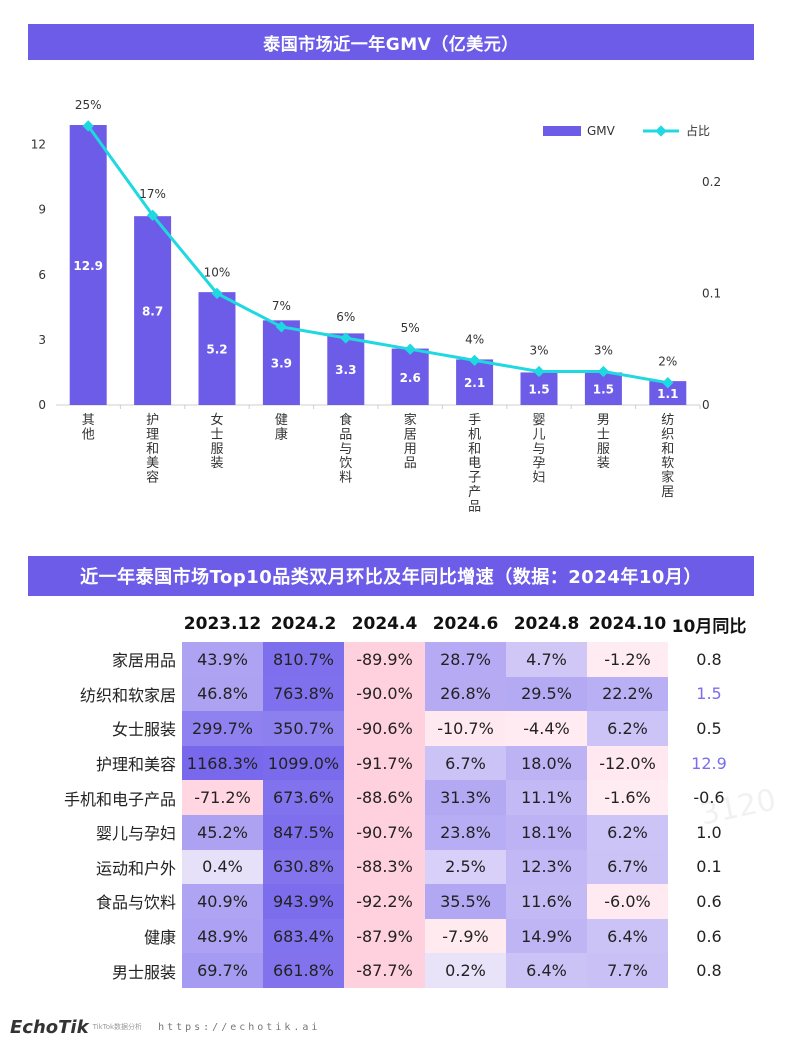 This screenshot has width=786, height=1048. What do you see at coordinates (546, 867) in the screenshot?
I see `growth-cell: 12.3%` at bounding box center [546, 867].